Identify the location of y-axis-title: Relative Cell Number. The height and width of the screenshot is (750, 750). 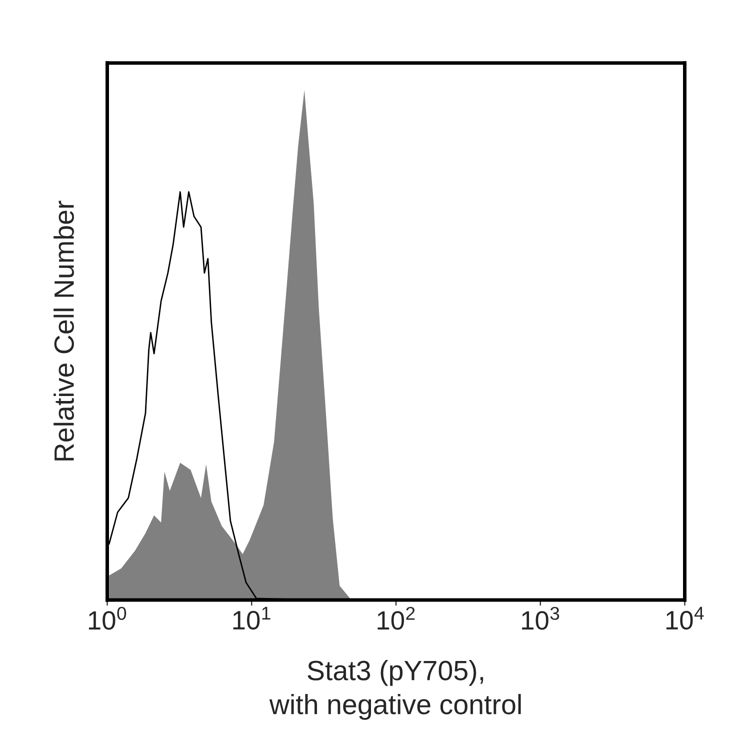
(64, 330).